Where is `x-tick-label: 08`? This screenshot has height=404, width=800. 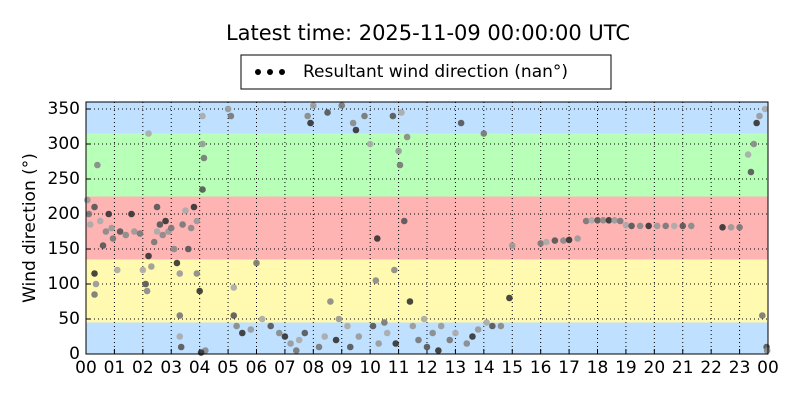 x-tick-label: 08 is located at coordinates (314, 368).